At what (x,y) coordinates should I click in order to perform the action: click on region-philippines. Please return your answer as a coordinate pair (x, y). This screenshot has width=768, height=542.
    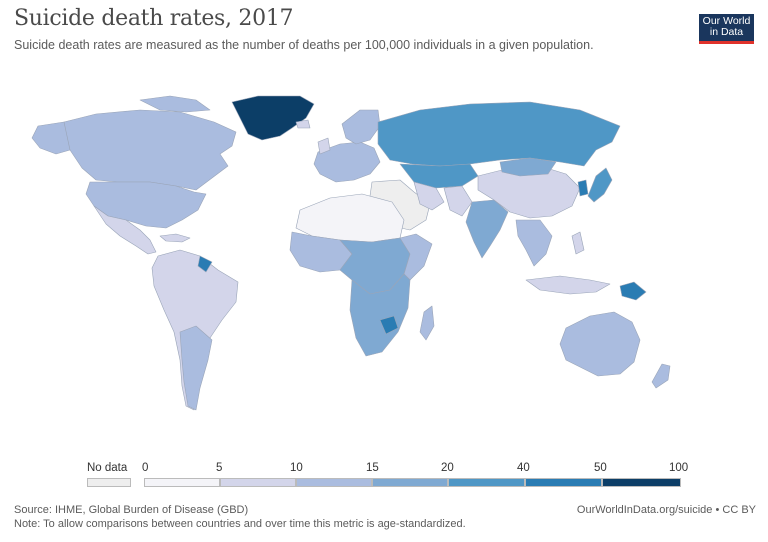
    Looking at the image, I should click on (578, 243).